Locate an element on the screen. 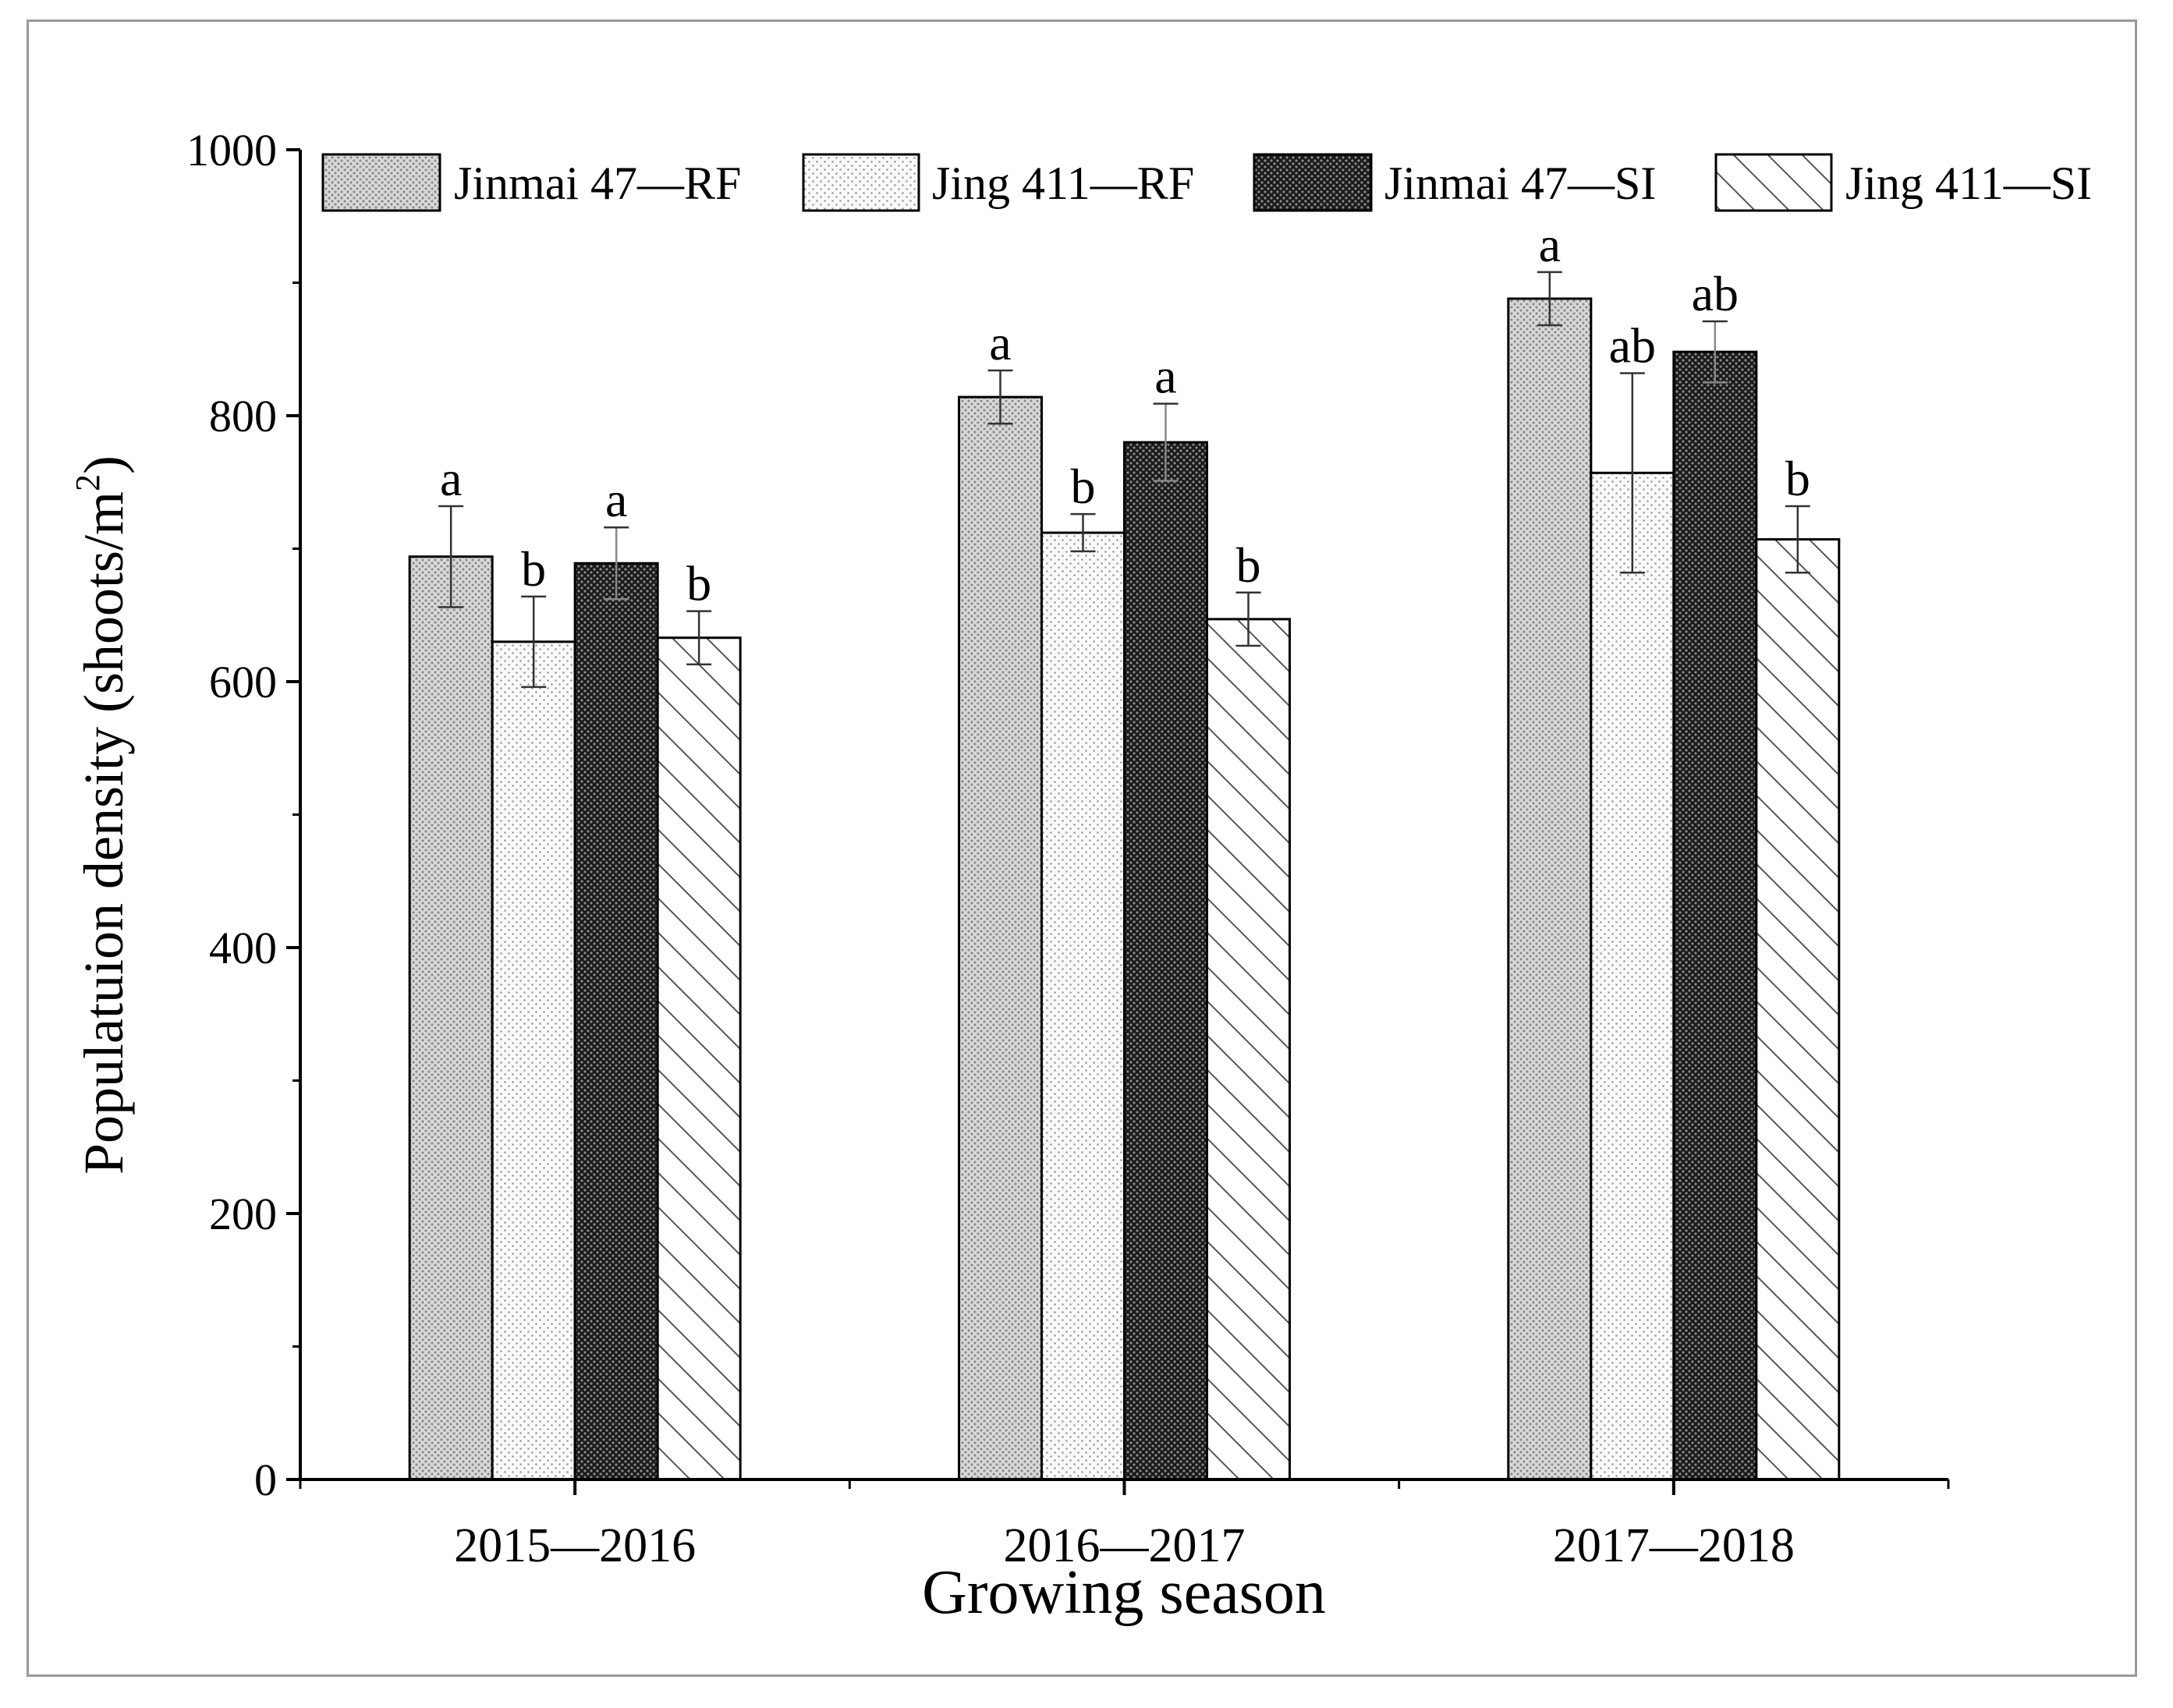 This screenshot has width=2173, height=1708. y-ticks: 0 200 400 600 800 1000 is located at coordinates (243, 815).